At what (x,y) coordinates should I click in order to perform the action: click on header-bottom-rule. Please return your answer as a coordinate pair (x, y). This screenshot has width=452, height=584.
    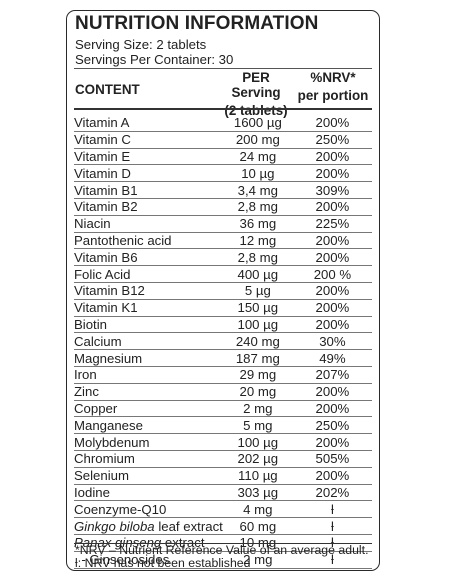
    Looking at the image, I should click on (223, 109).